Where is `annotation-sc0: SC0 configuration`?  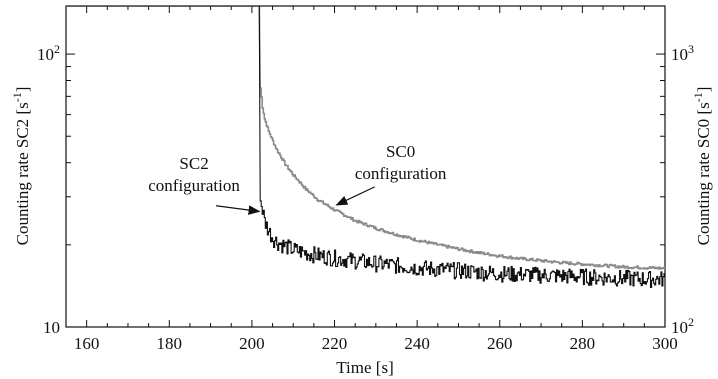 annotation-sc0: SC0 configuration is located at coordinates (401, 162).